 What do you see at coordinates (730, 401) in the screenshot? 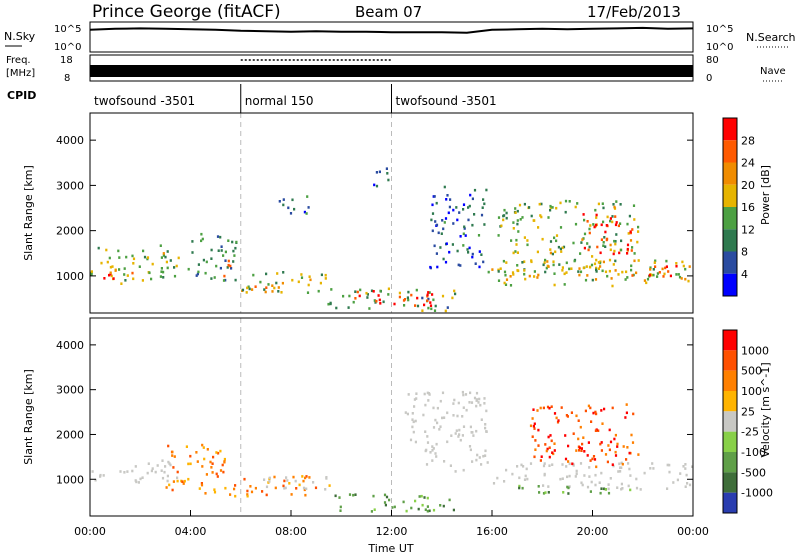
I see `colorbar-swatch` at bounding box center [730, 401].